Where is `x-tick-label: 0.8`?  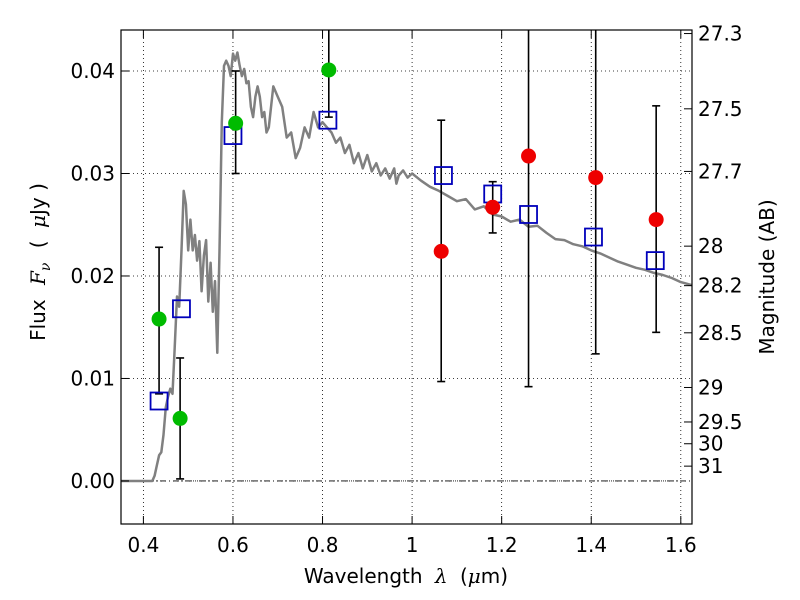 x-tick-label: 0.8 is located at coordinates (323, 545).